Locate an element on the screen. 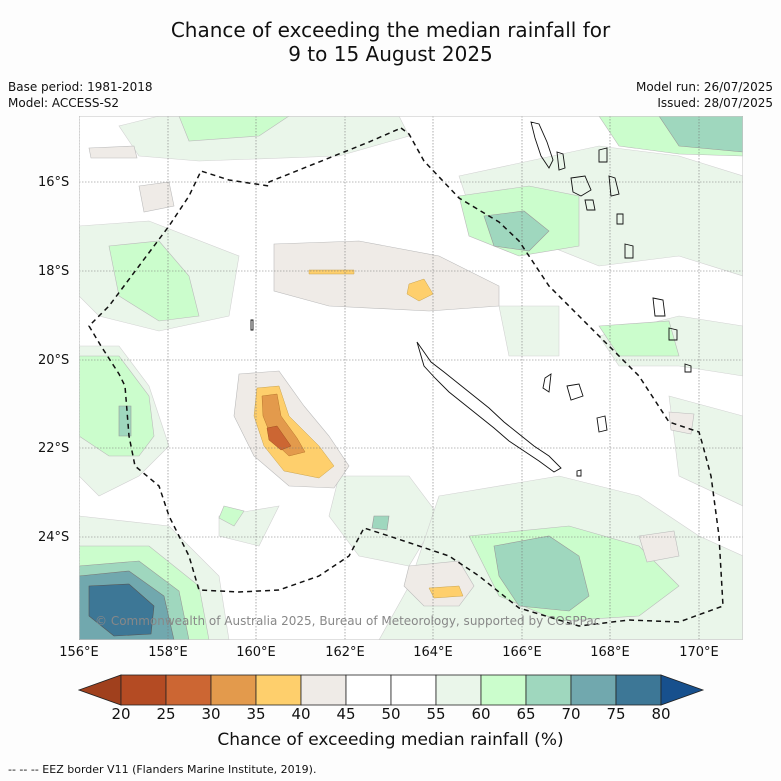  colorbar-title: Chance of exceeding median rainfall (%) is located at coordinates (390, 740).